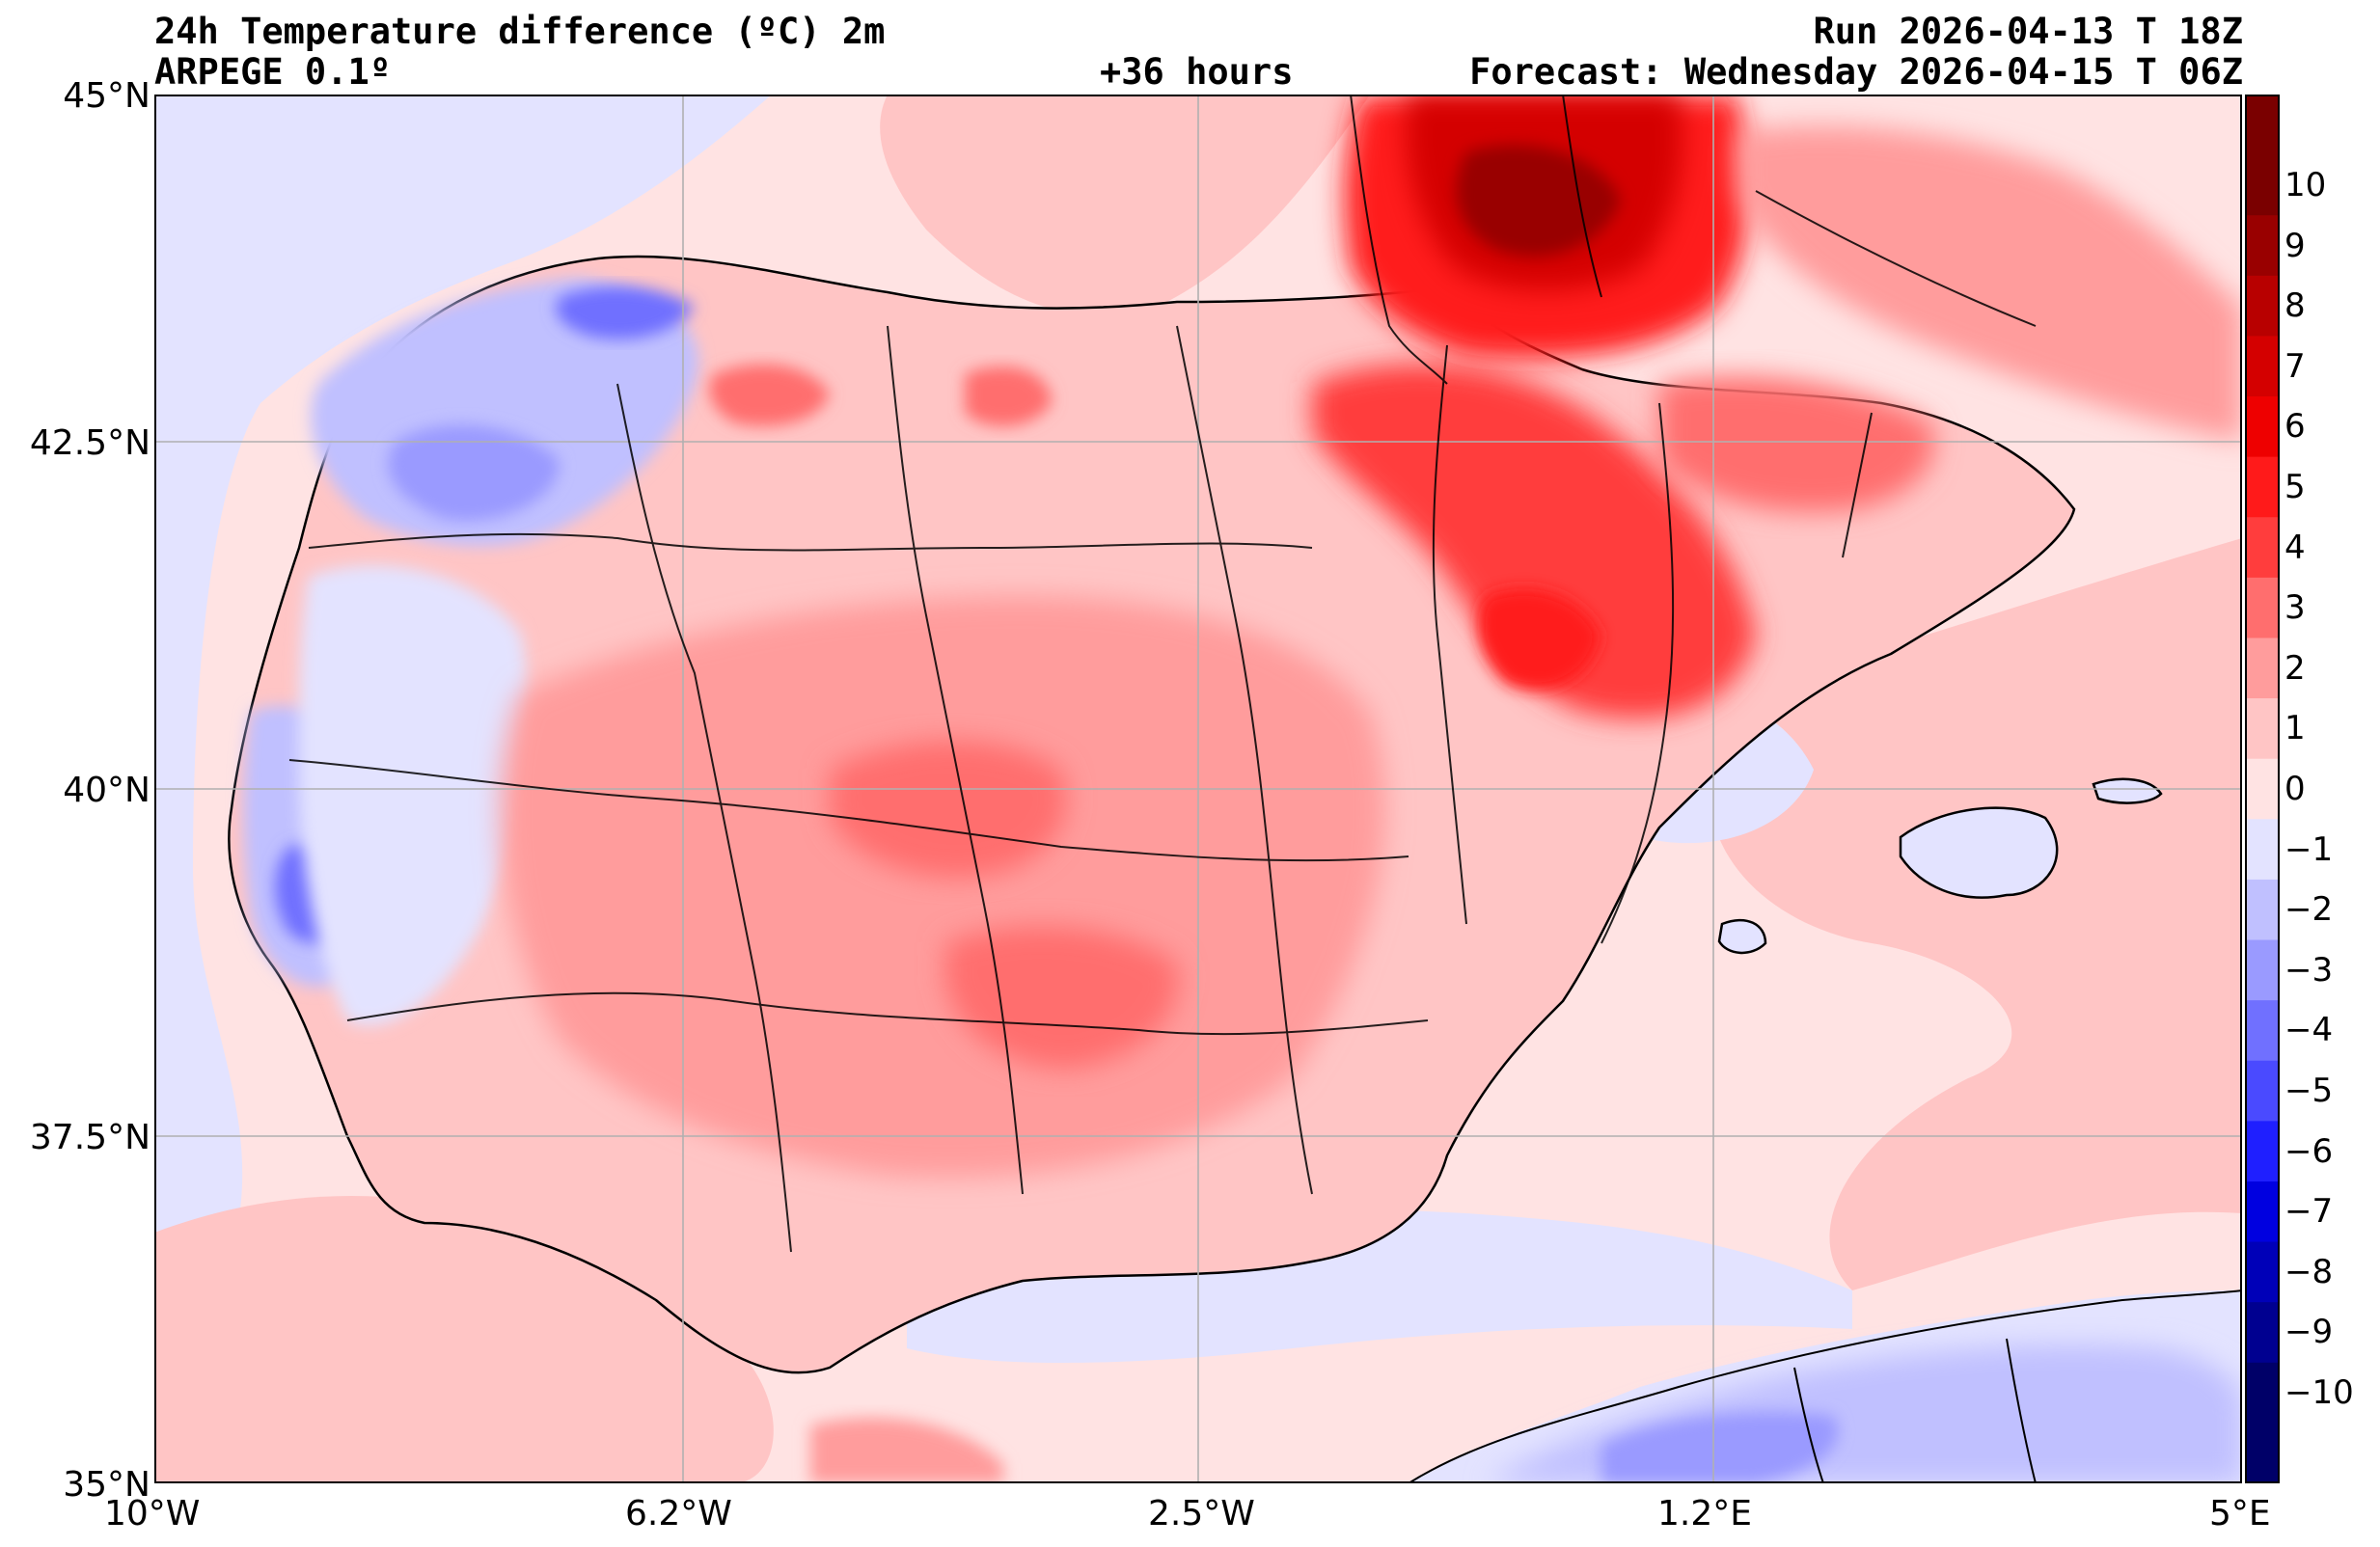 This screenshot has width=2380, height=1547. What do you see at coordinates (2319, 1393) in the screenshot?
I see `colorbar-tick-label: −10` at bounding box center [2319, 1393].